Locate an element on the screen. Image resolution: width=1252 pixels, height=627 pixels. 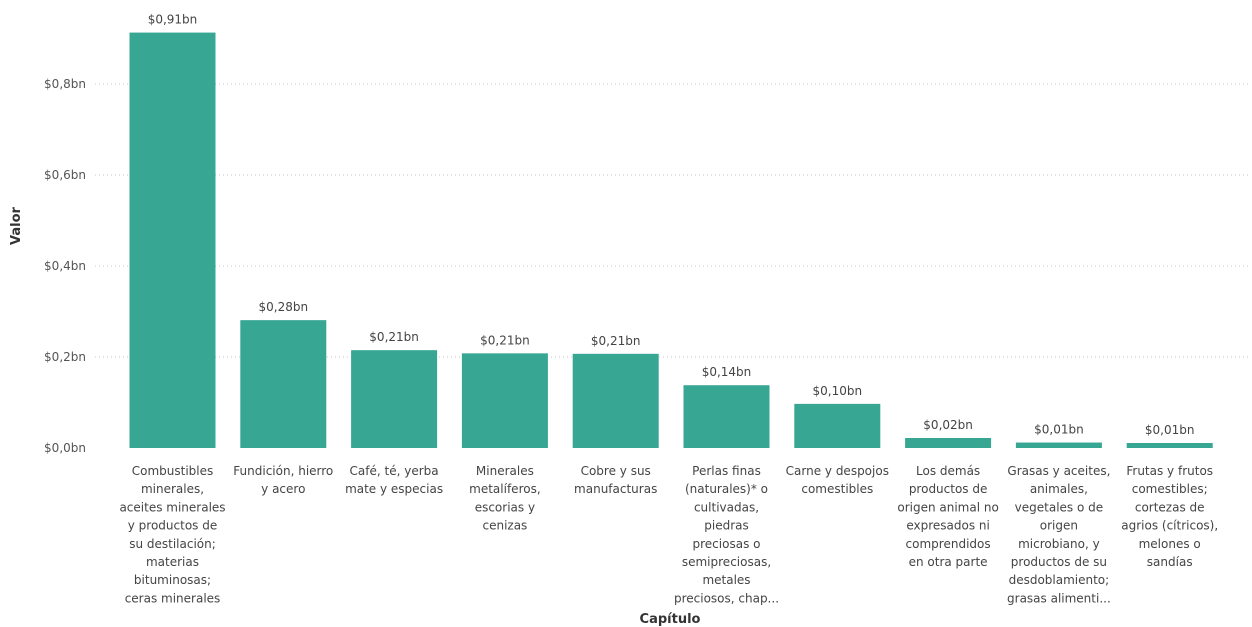
y-tick-label: $0,8bn is located at coordinates (65, 84).